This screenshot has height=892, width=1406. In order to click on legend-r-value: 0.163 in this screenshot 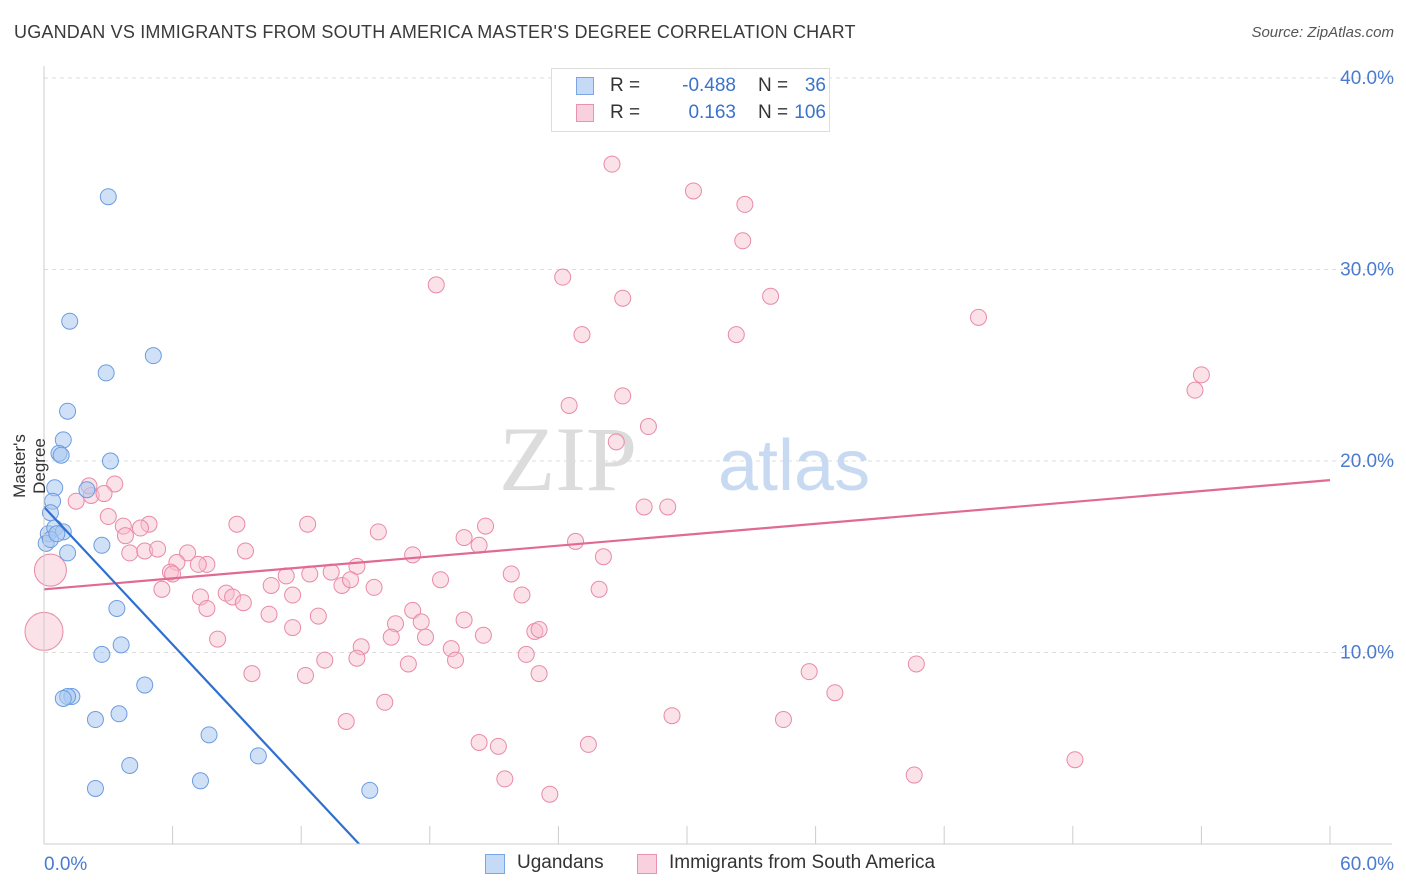, I will do `click(712, 112)`.